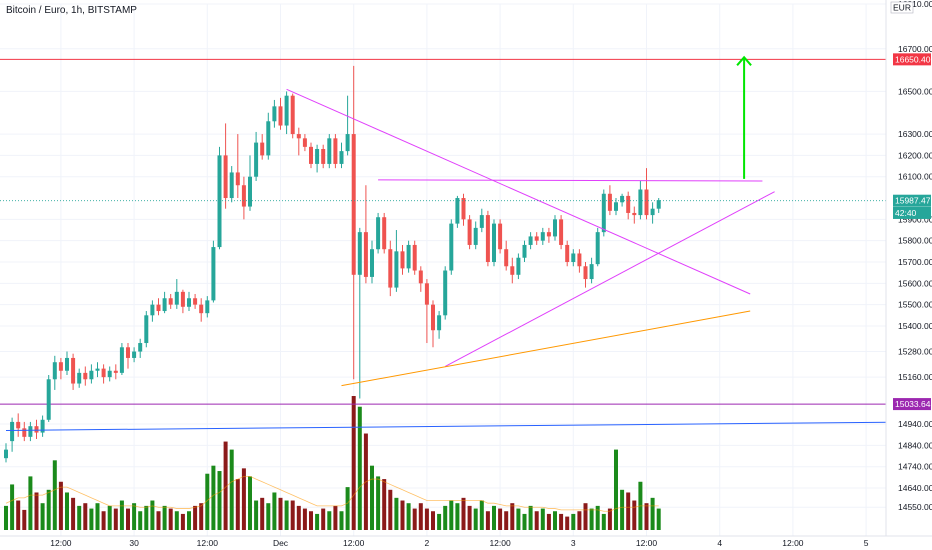 Image resolution: width=932 pixels, height=550 pixels. Describe the element at coordinates (500, 543) in the screenshot. I see `time-tick-label: 12:00` at that location.